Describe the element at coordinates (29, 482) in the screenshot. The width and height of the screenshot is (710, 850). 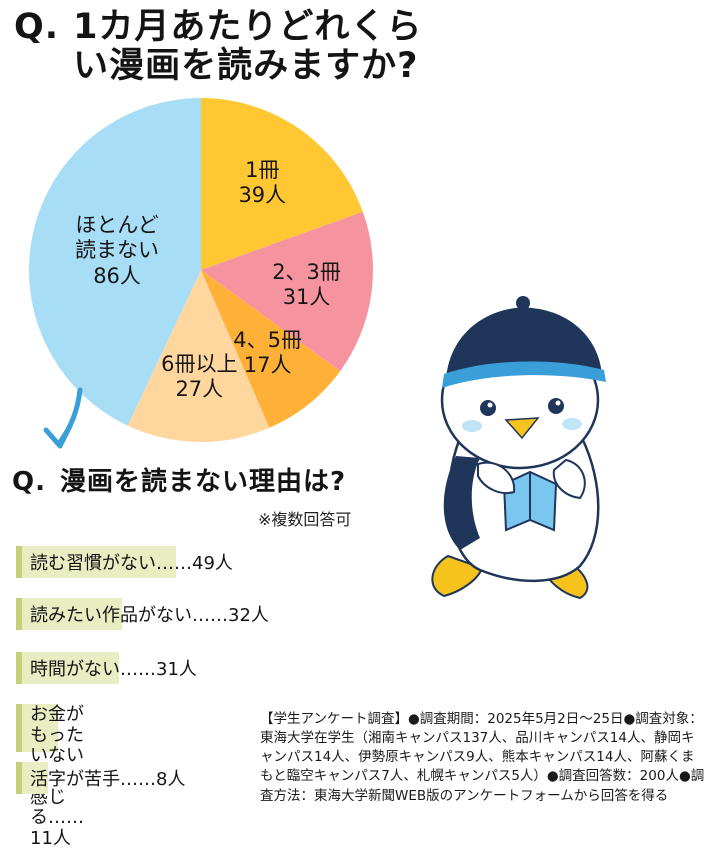
I see `question-2-mark: Q.` at that location.